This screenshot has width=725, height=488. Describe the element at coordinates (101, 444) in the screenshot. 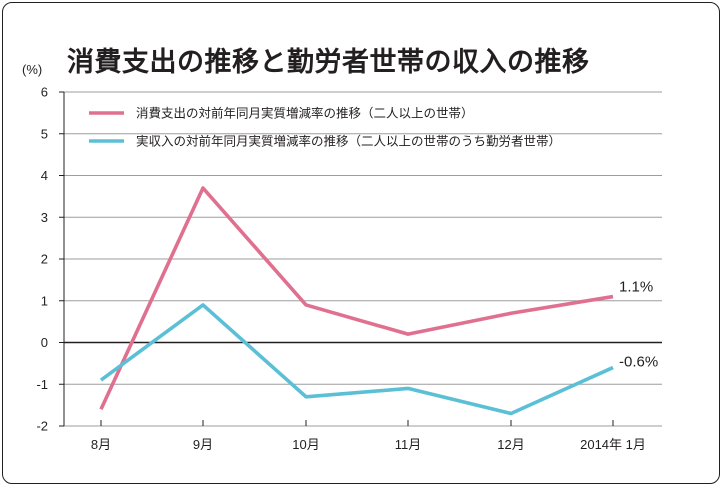

I see `x-tick-label: 8月` at that location.